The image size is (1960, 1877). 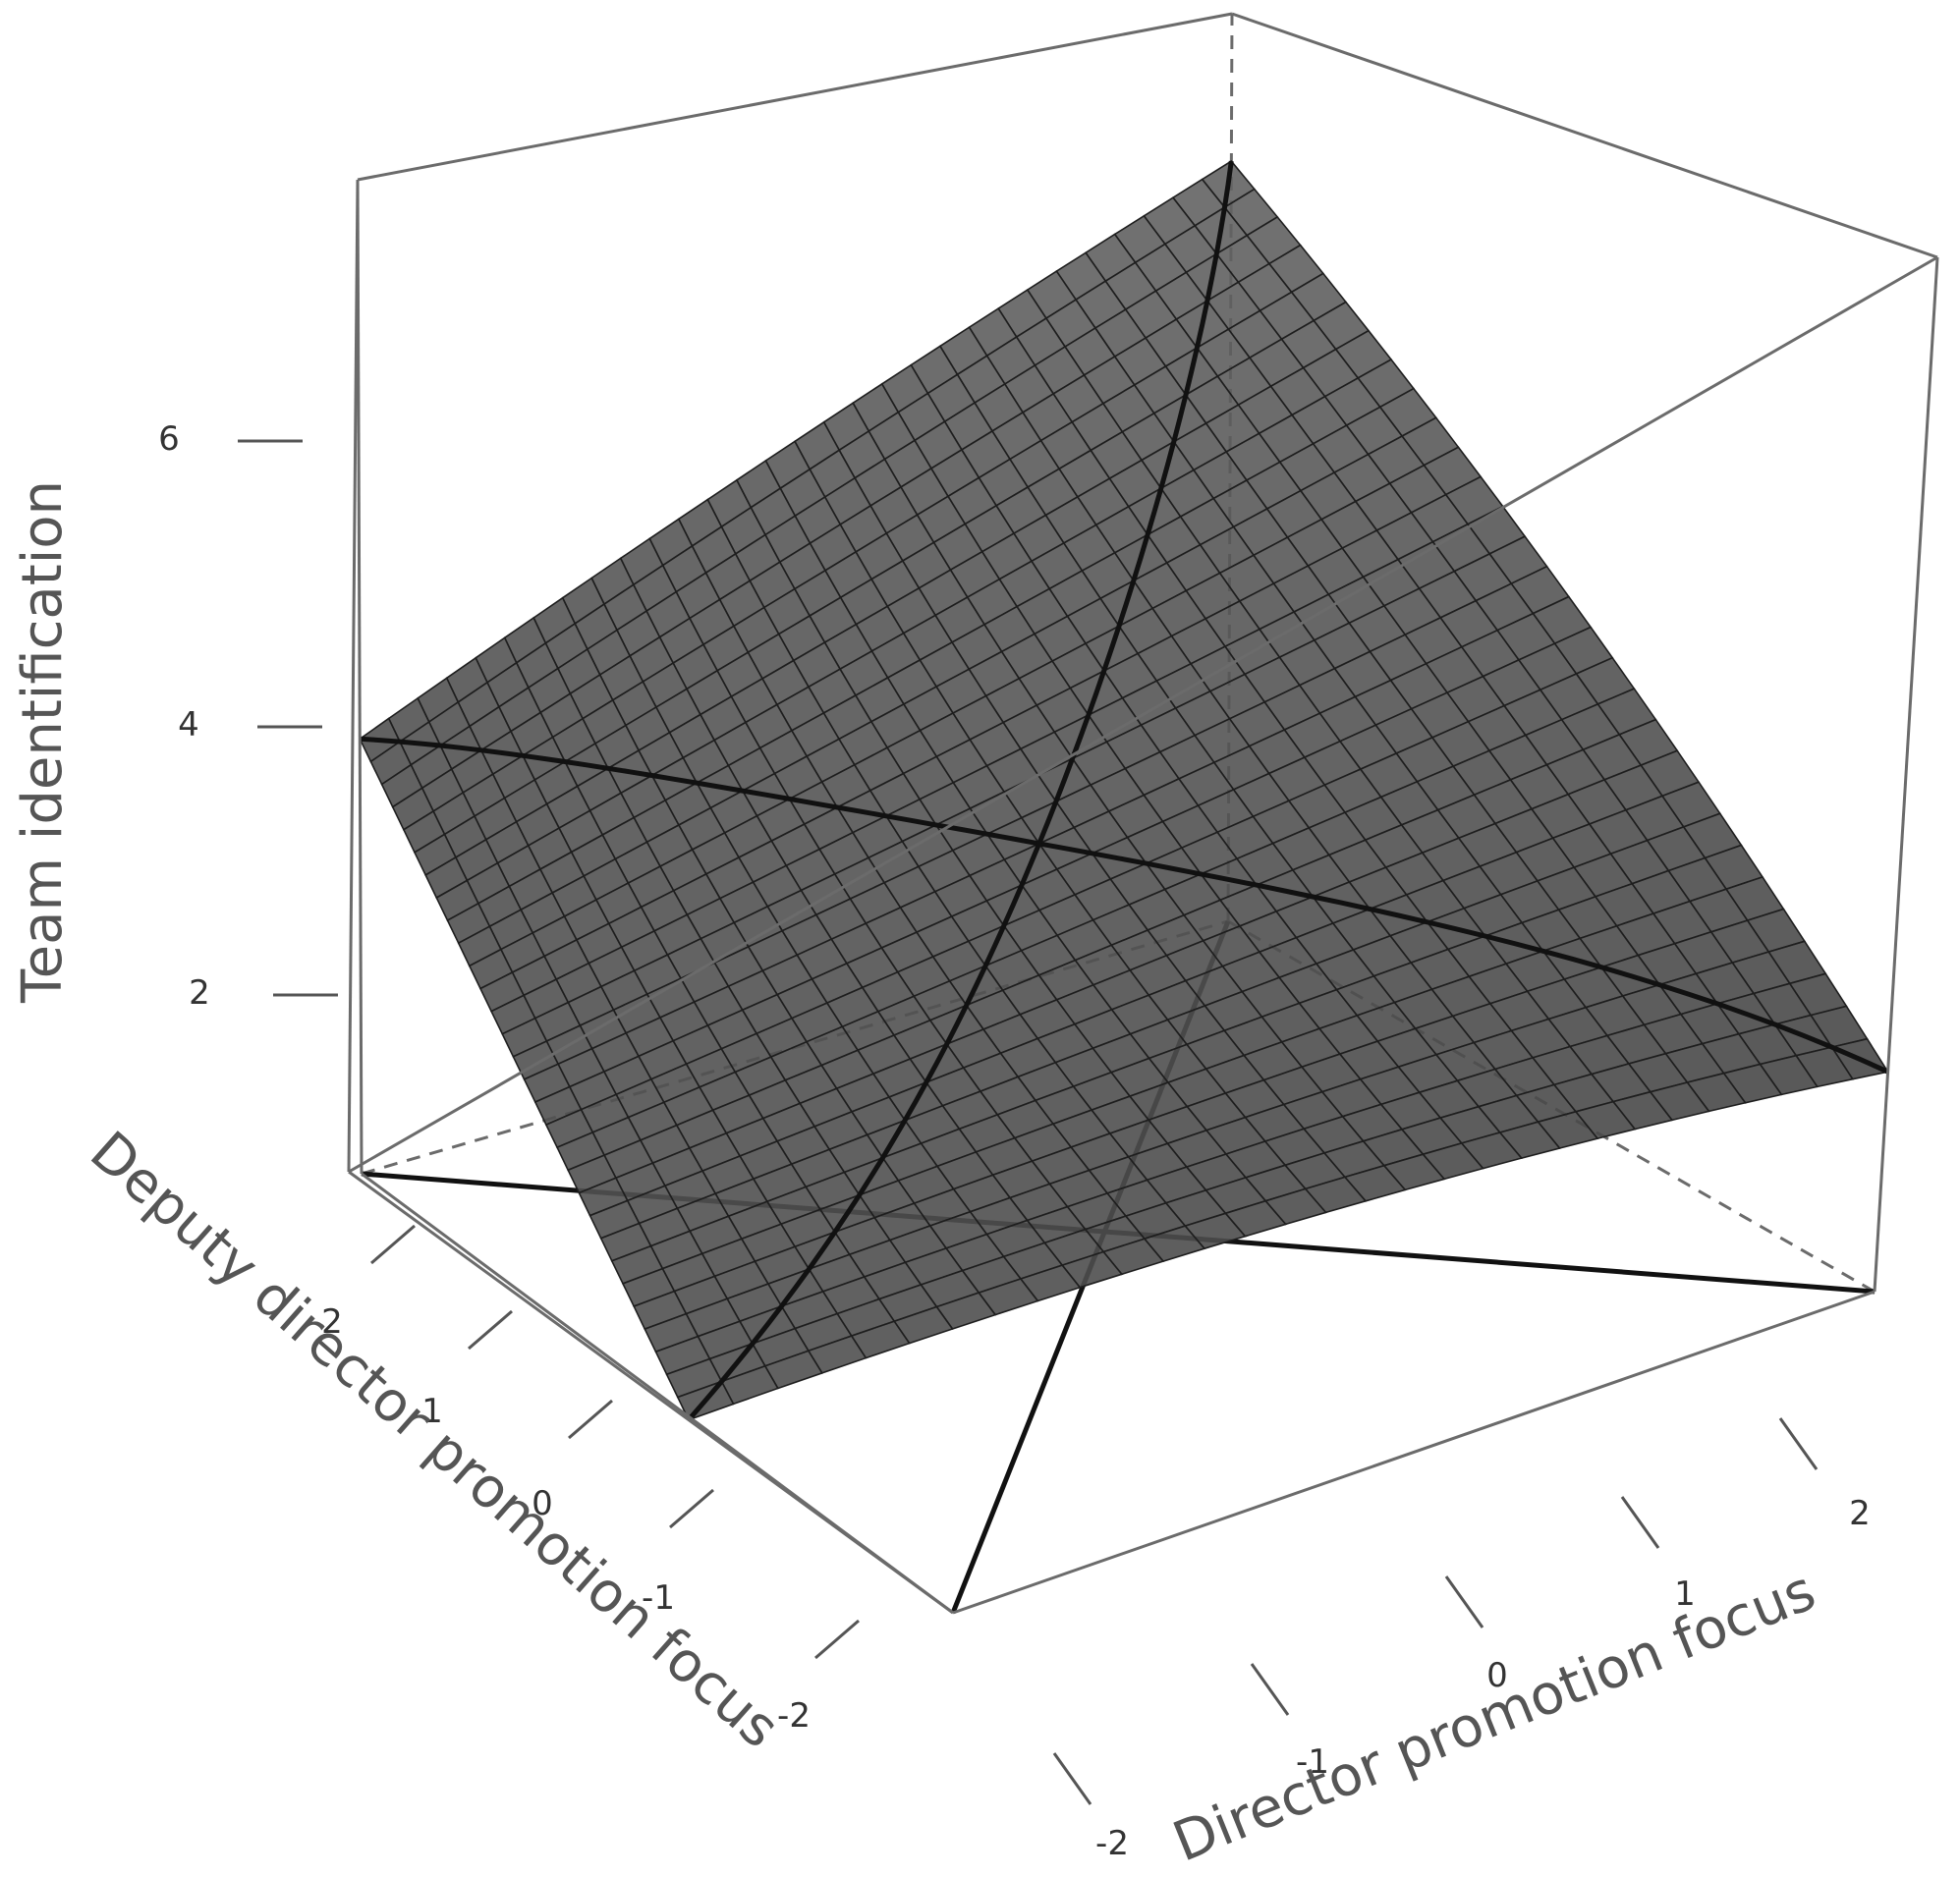 I want to click on z-tick-label: 6, so click(x=169, y=439).